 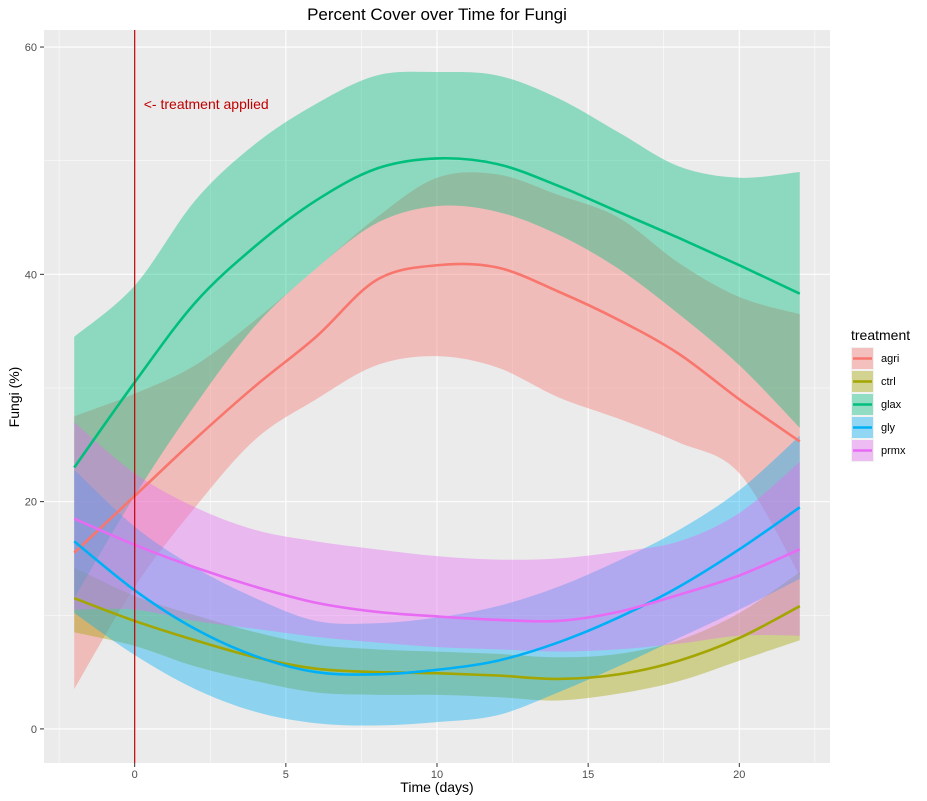 What do you see at coordinates (890, 359) in the screenshot?
I see `legend-label-agri: agri` at bounding box center [890, 359].